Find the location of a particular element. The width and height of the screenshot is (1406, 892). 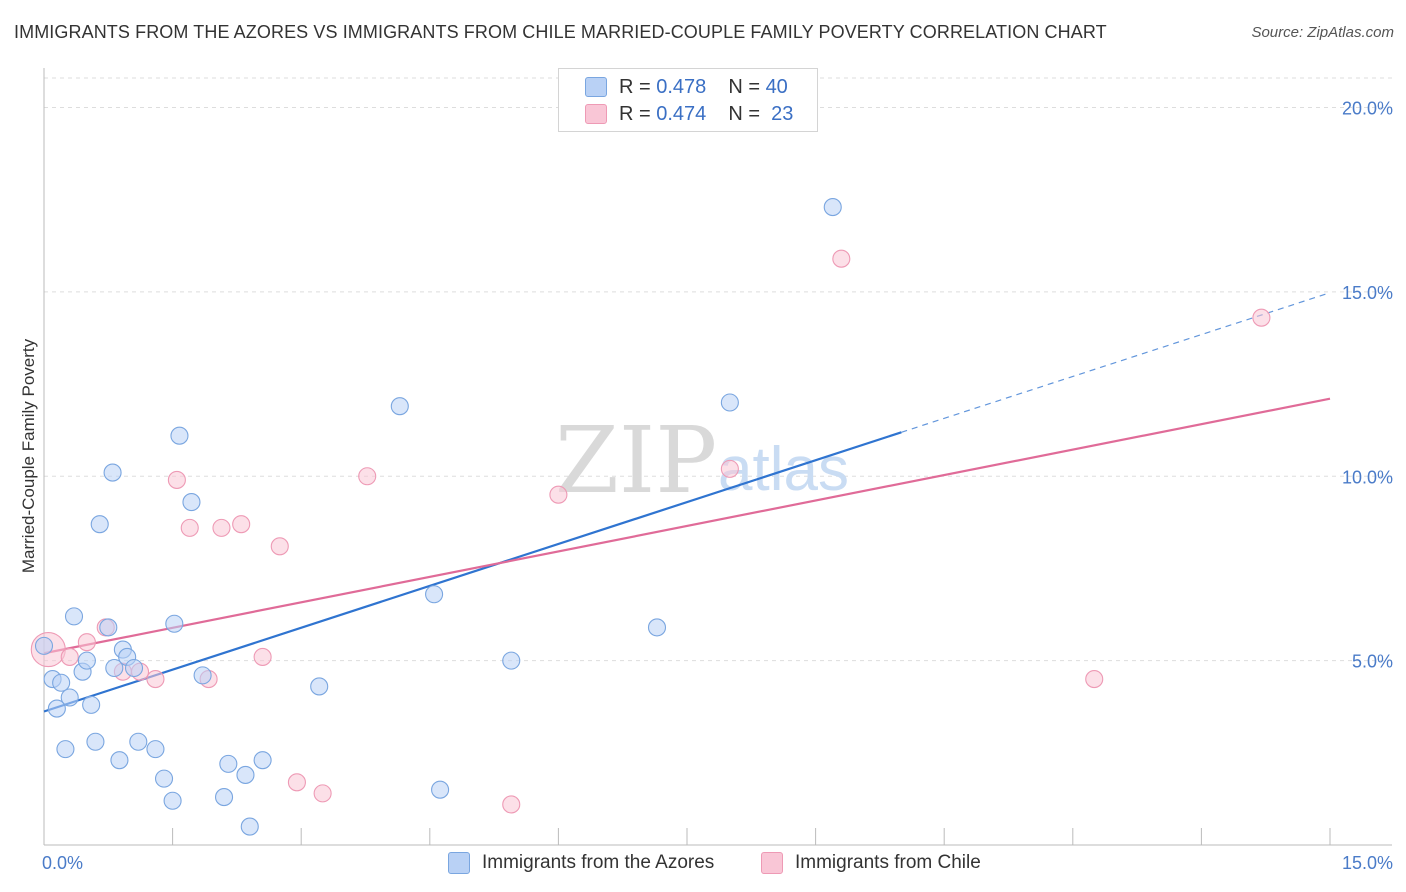

legend-row-chile: R = 0.474 N = 23 is located at coordinates (689, 114).